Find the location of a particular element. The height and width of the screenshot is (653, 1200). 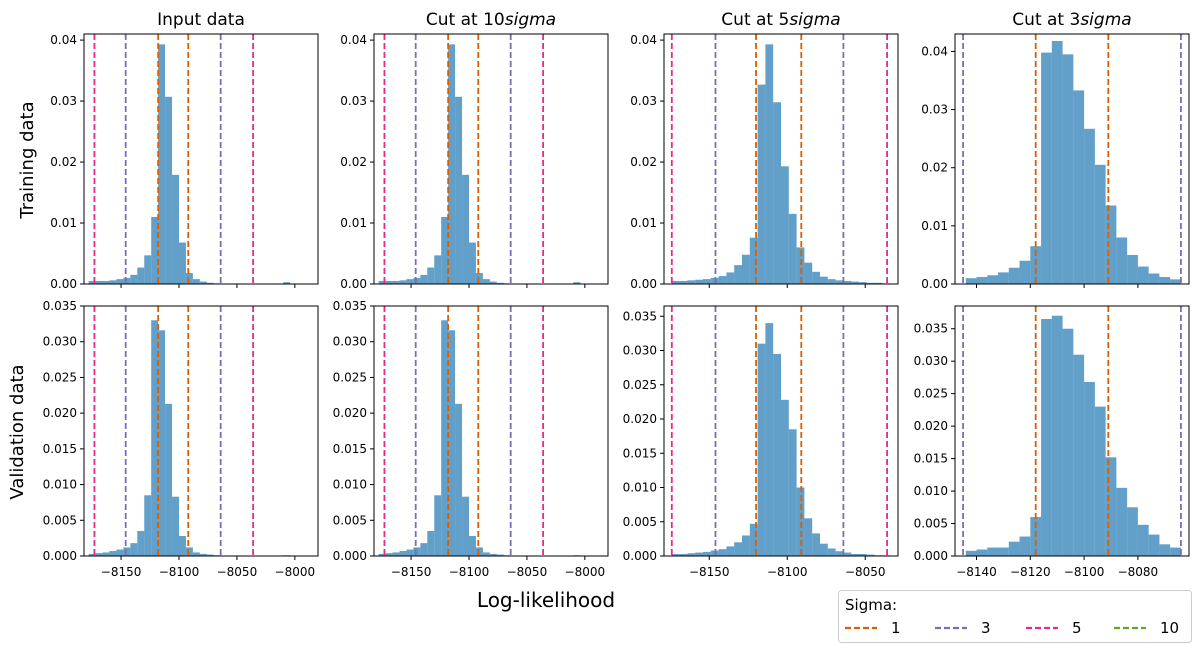

y-tick-label: 0.020 is located at coordinates (931, 426).